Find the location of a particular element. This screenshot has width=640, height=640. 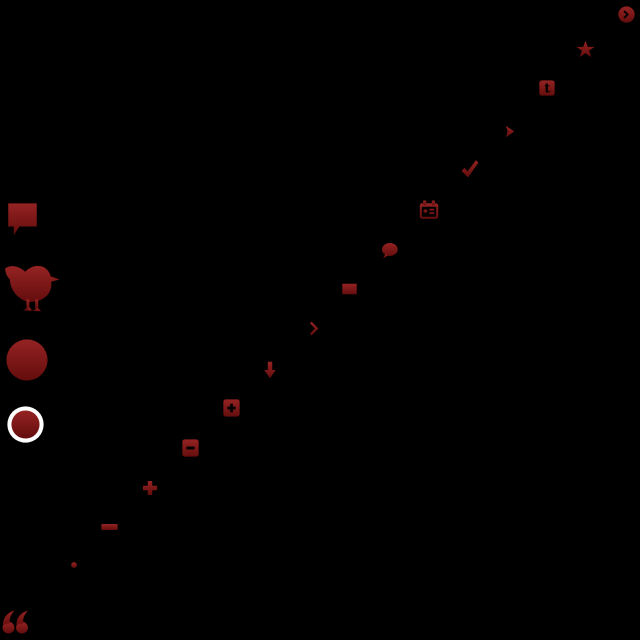

open-quote-icon is located at coordinates (15, 622).